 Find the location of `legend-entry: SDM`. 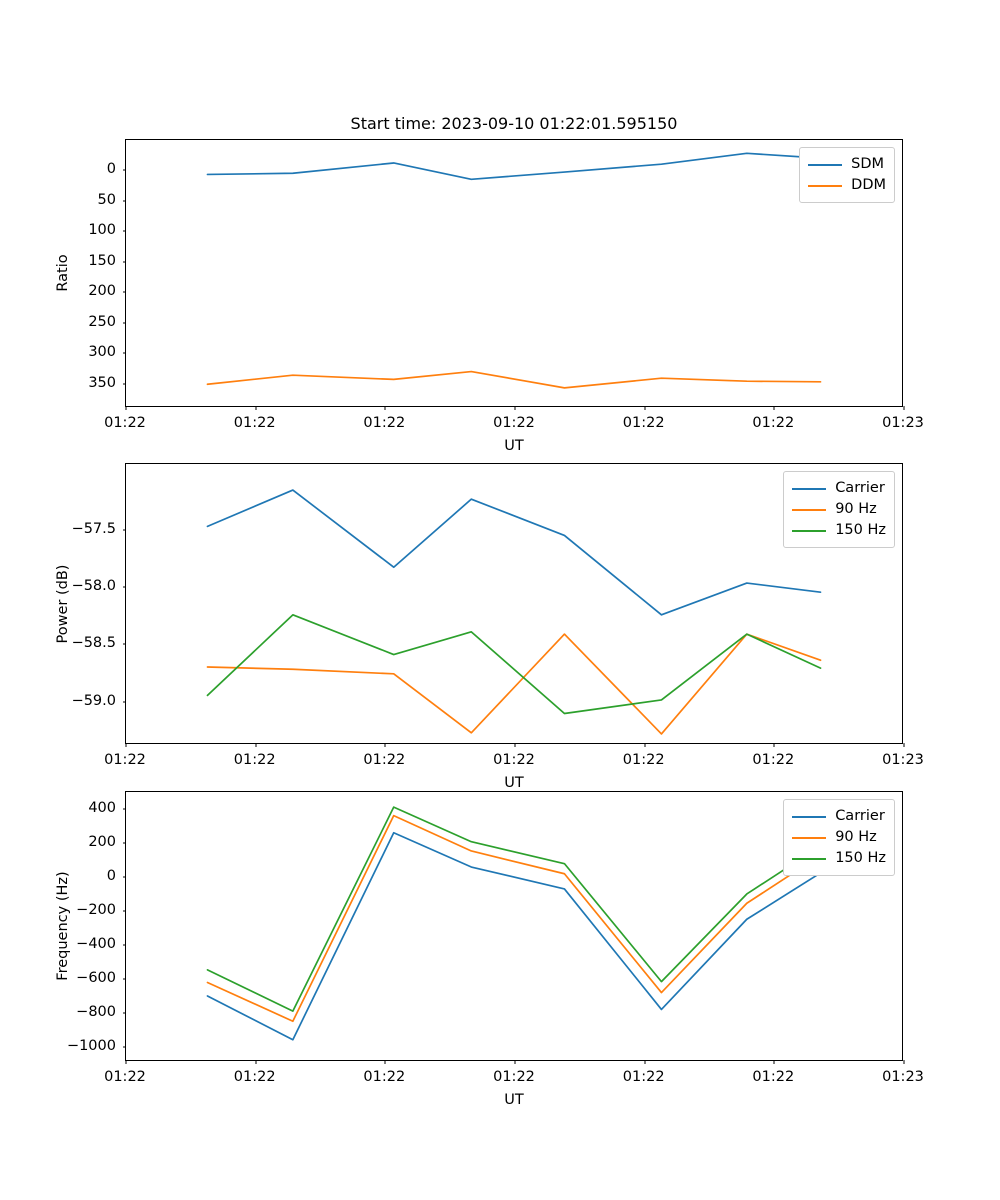

legend-entry: SDM is located at coordinates (847, 164).